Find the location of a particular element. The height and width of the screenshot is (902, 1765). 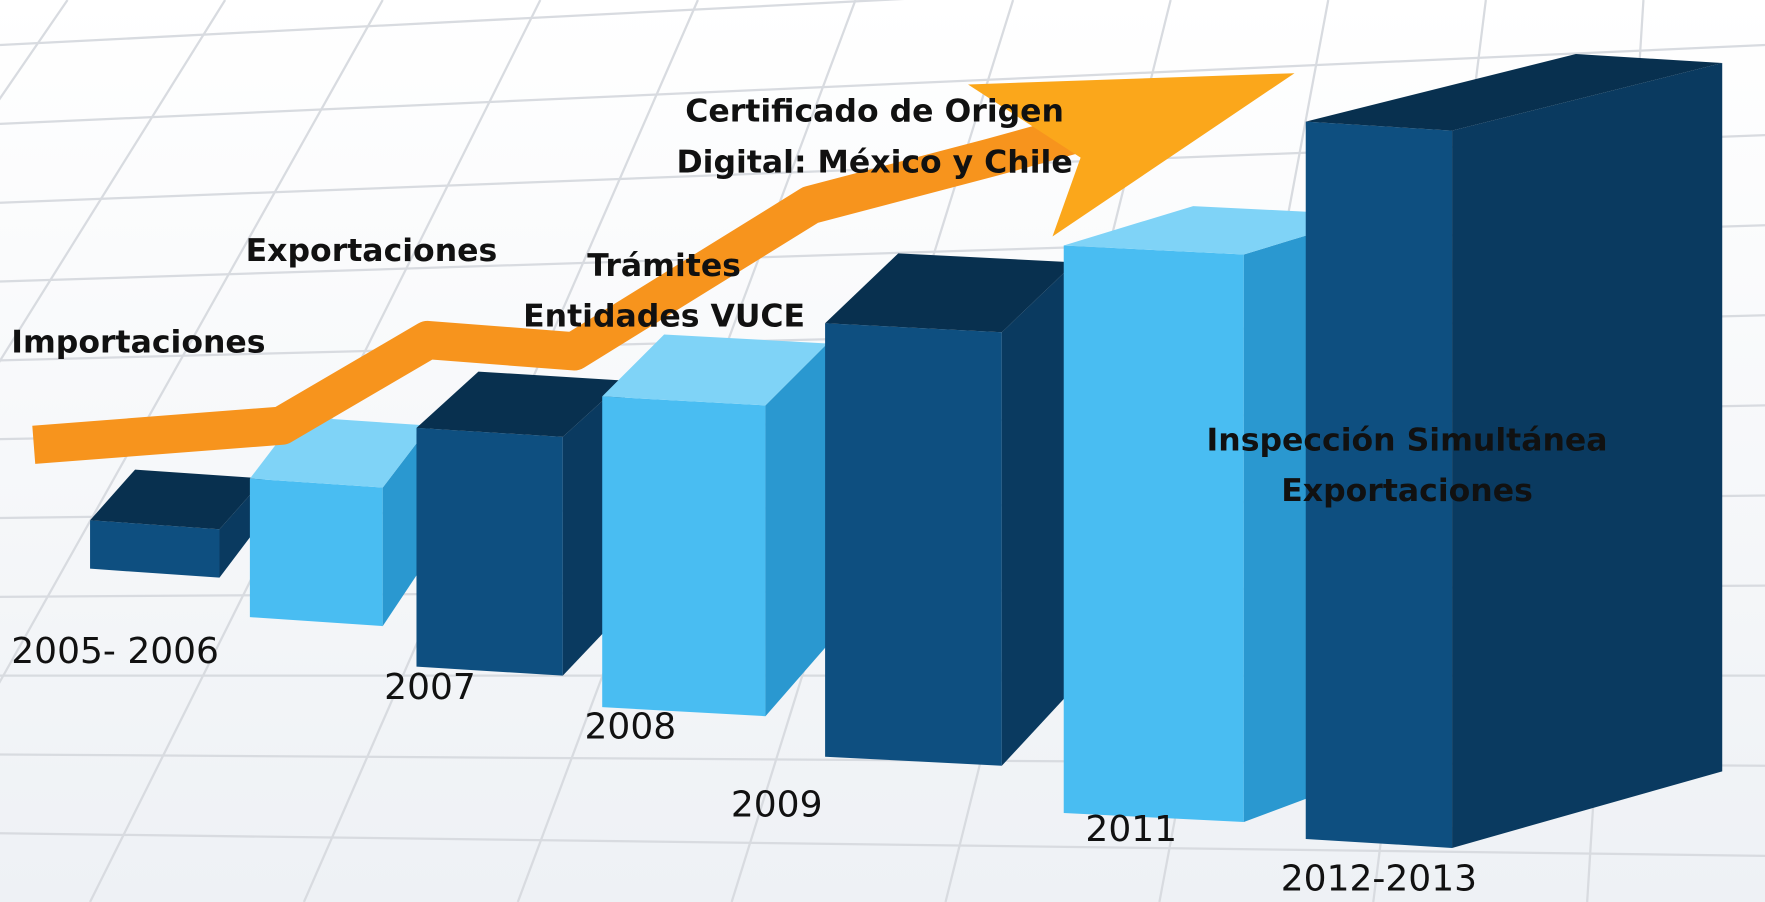

year-label: 2011 is located at coordinates (1131, 829).